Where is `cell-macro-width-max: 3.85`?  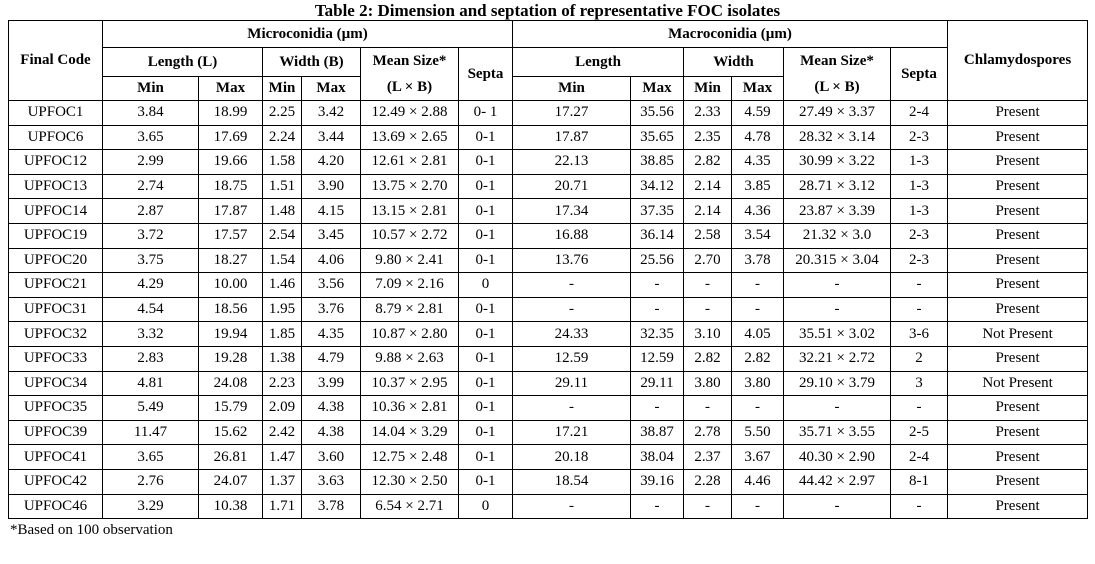 cell-macro-width-max: 3.85 is located at coordinates (757, 186).